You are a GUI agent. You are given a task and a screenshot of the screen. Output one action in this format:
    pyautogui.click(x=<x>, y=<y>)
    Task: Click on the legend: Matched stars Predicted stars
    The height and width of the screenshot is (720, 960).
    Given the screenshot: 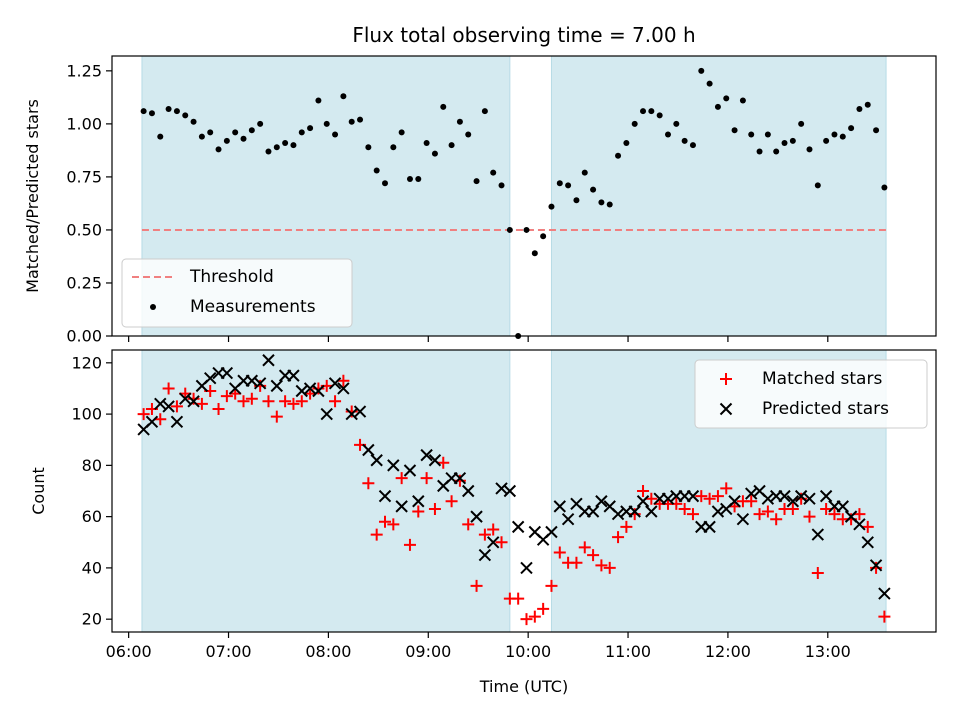 What is the action you would take?
    pyautogui.click(x=811, y=394)
    